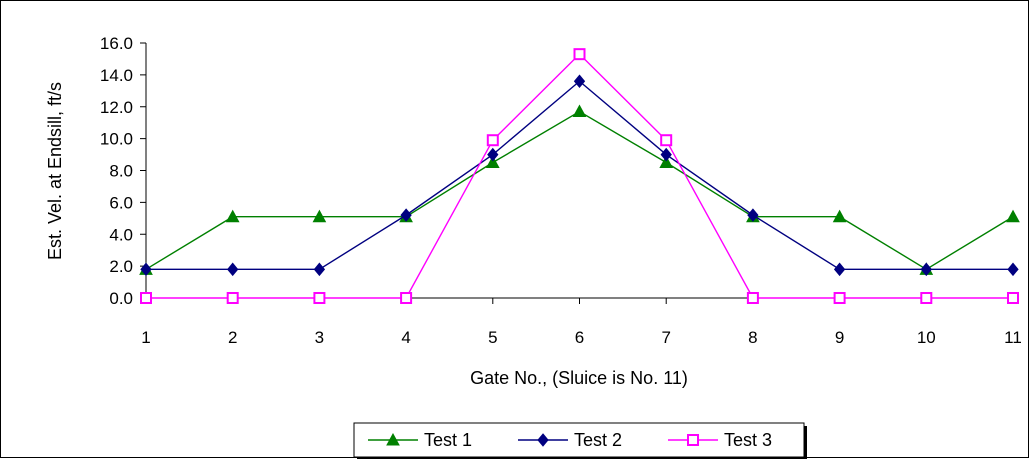 The height and width of the screenshot is (459, 1029). What do you see at coordinates (232, 337) in the screenshot?
I see `x-tick-label: 2` at bounding box center [232, 337].